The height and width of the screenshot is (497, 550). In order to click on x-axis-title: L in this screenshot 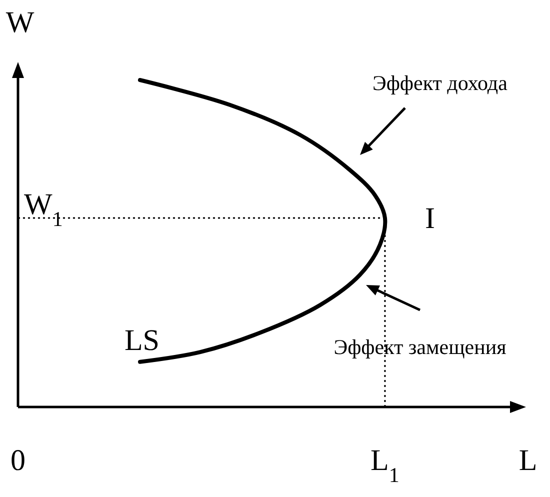, I will do `click(528, 460)`.